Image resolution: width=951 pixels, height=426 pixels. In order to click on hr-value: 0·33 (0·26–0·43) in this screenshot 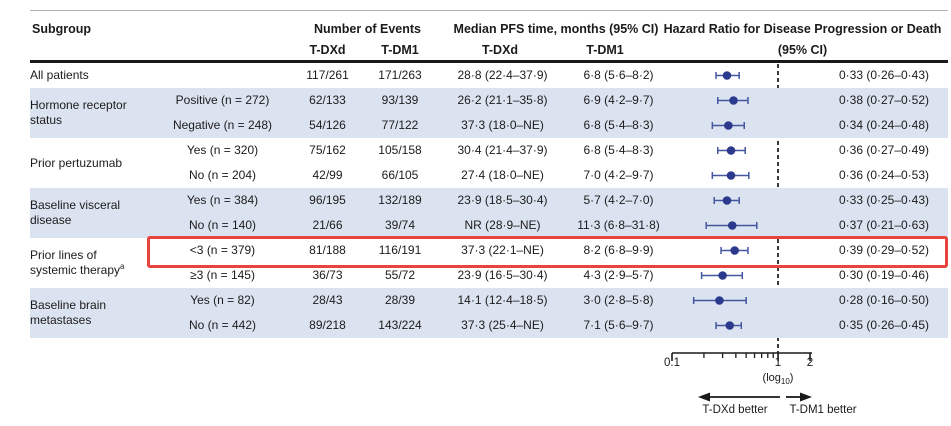, I will do `click(884, 75)`.